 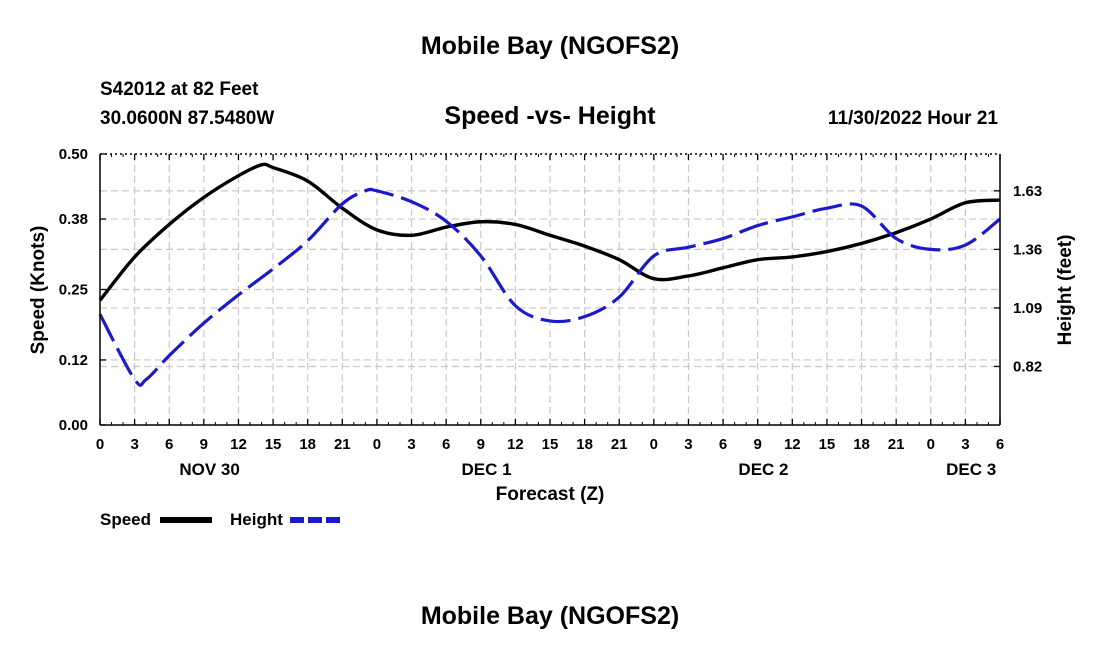 I want to click on chart-subtitle: Speed -vs- Height, so click(x=550, y=116).